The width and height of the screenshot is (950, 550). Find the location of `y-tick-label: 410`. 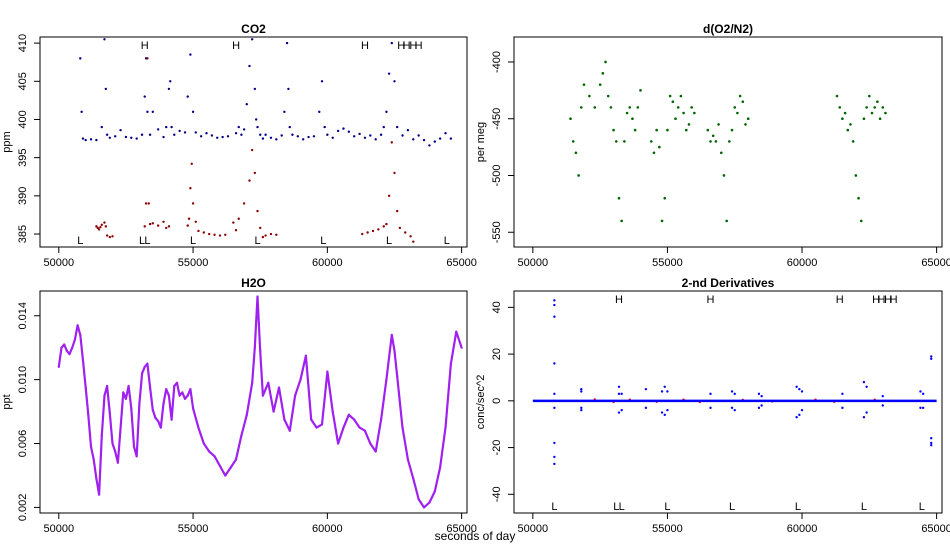

y-tick-label: 410 is located at coordinates (23, 43).